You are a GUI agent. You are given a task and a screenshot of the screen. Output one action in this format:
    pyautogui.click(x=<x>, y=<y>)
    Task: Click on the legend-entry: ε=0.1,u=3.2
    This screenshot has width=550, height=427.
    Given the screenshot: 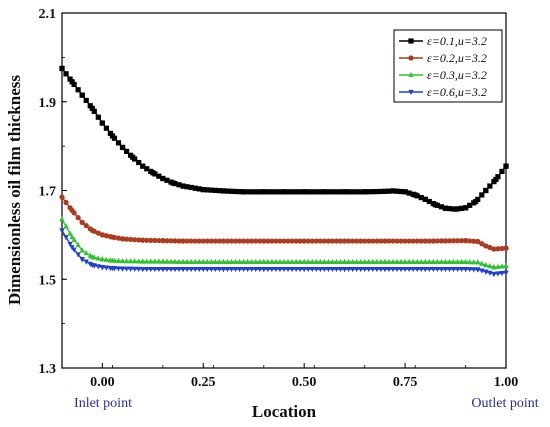 What is the action you would take?
    pyautogui.click(x=443, y=41)
    